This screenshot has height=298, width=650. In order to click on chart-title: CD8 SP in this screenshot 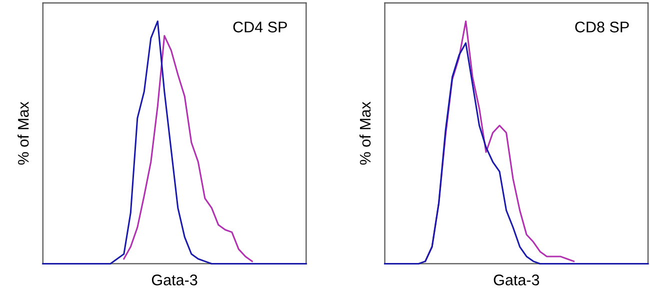, I will do `click(602, 27)`.